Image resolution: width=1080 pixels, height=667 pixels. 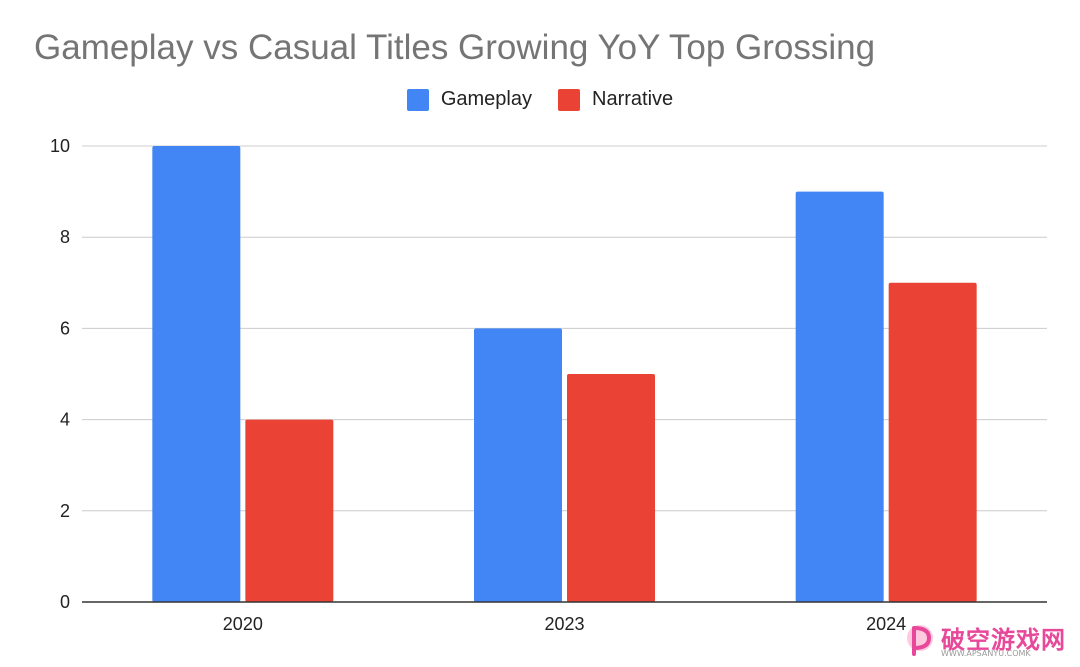 What do you see at coordinates (1003, 640) in the screenshot?
I see `watermark-text: 破空游戏网` at bounding box center [1003, 640].